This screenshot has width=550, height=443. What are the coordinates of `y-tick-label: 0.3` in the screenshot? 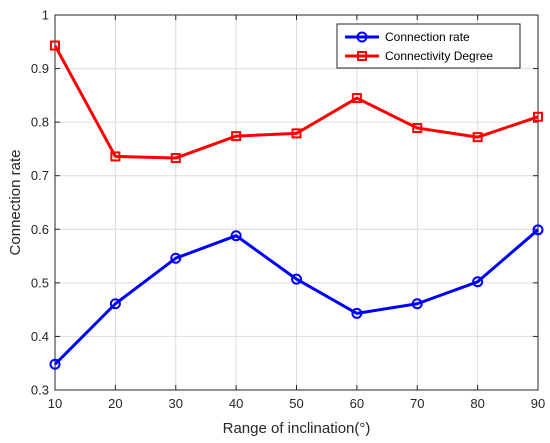 It's located at (40, 390).